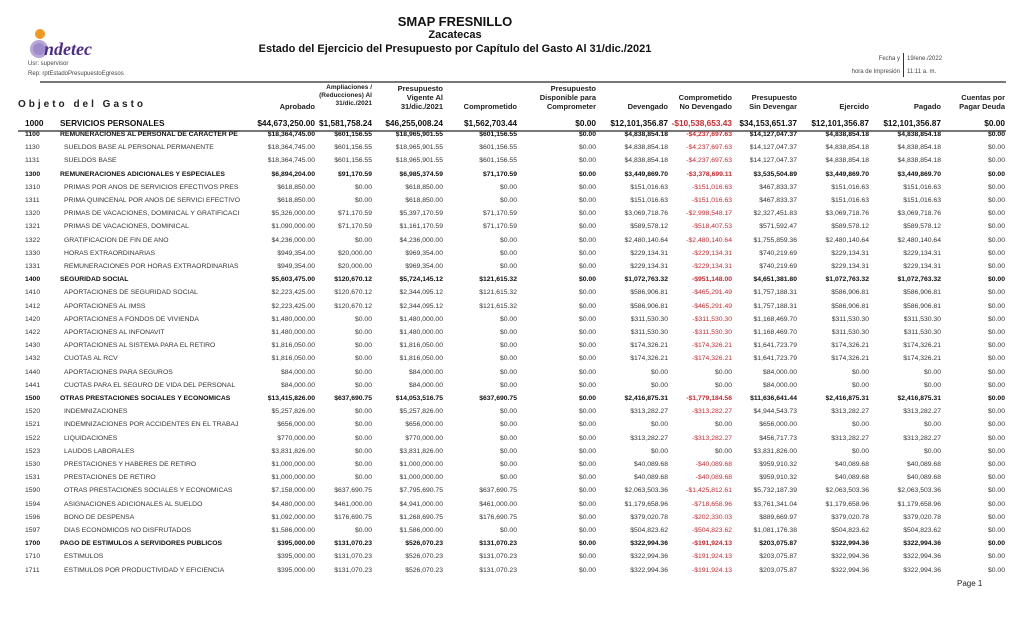 The image size is (1024, 622). Describe the element at coordinates (82, 104) in the screenshot. I see `objeto-del-gasto-header: Objeto del Gasto` at that location.